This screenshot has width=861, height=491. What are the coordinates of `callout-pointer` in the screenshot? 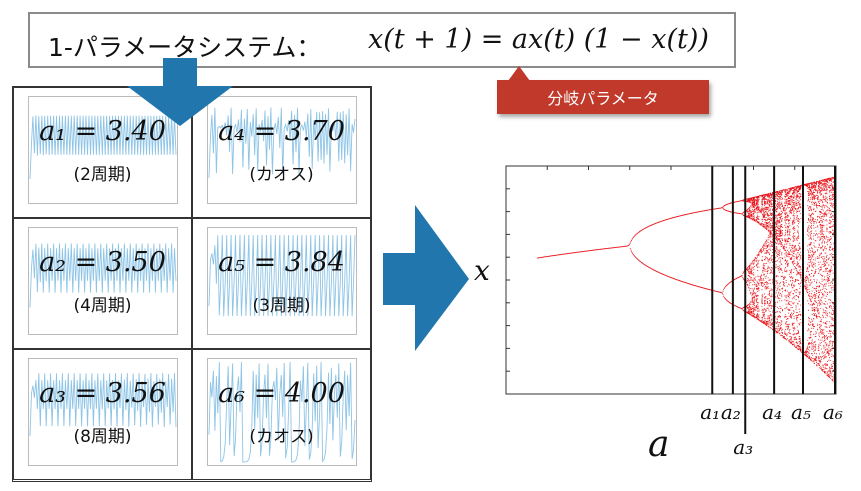 It's located at (519, 73).